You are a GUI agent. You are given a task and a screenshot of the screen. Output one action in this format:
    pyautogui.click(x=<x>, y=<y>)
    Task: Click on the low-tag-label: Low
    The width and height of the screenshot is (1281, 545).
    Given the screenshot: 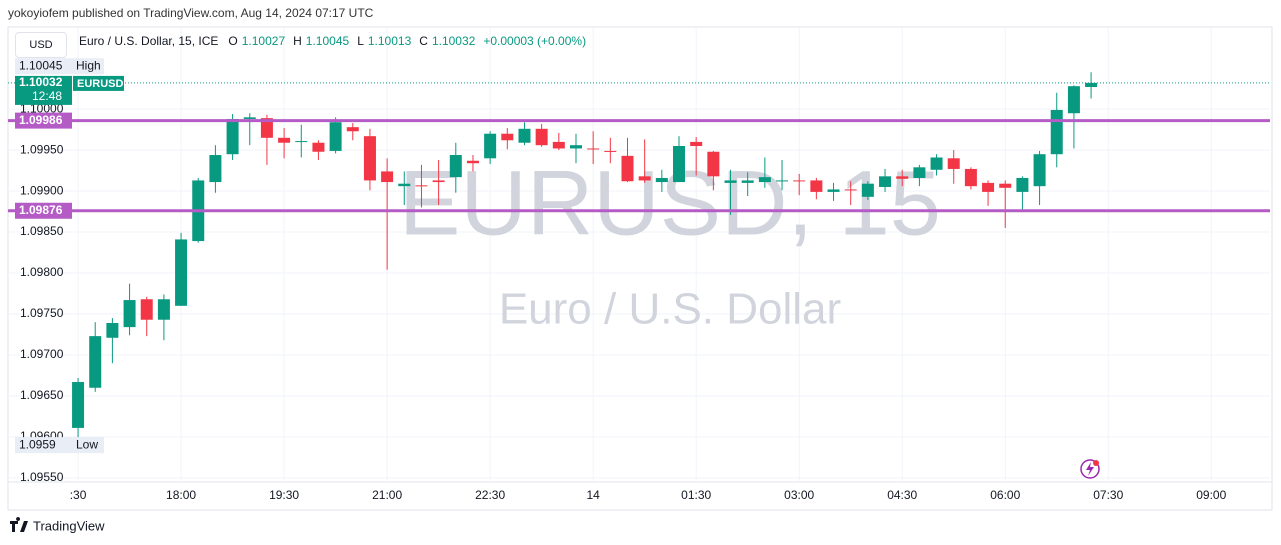 What is the action you would take?
    pyautogui.click(x=87, y=444)
    